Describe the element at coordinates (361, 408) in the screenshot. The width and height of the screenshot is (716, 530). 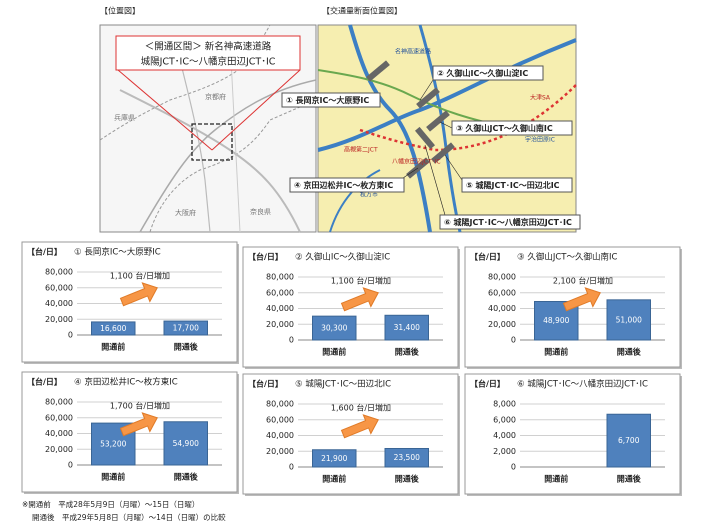
I see `annotation: 1,600 台/日増加` at that location.